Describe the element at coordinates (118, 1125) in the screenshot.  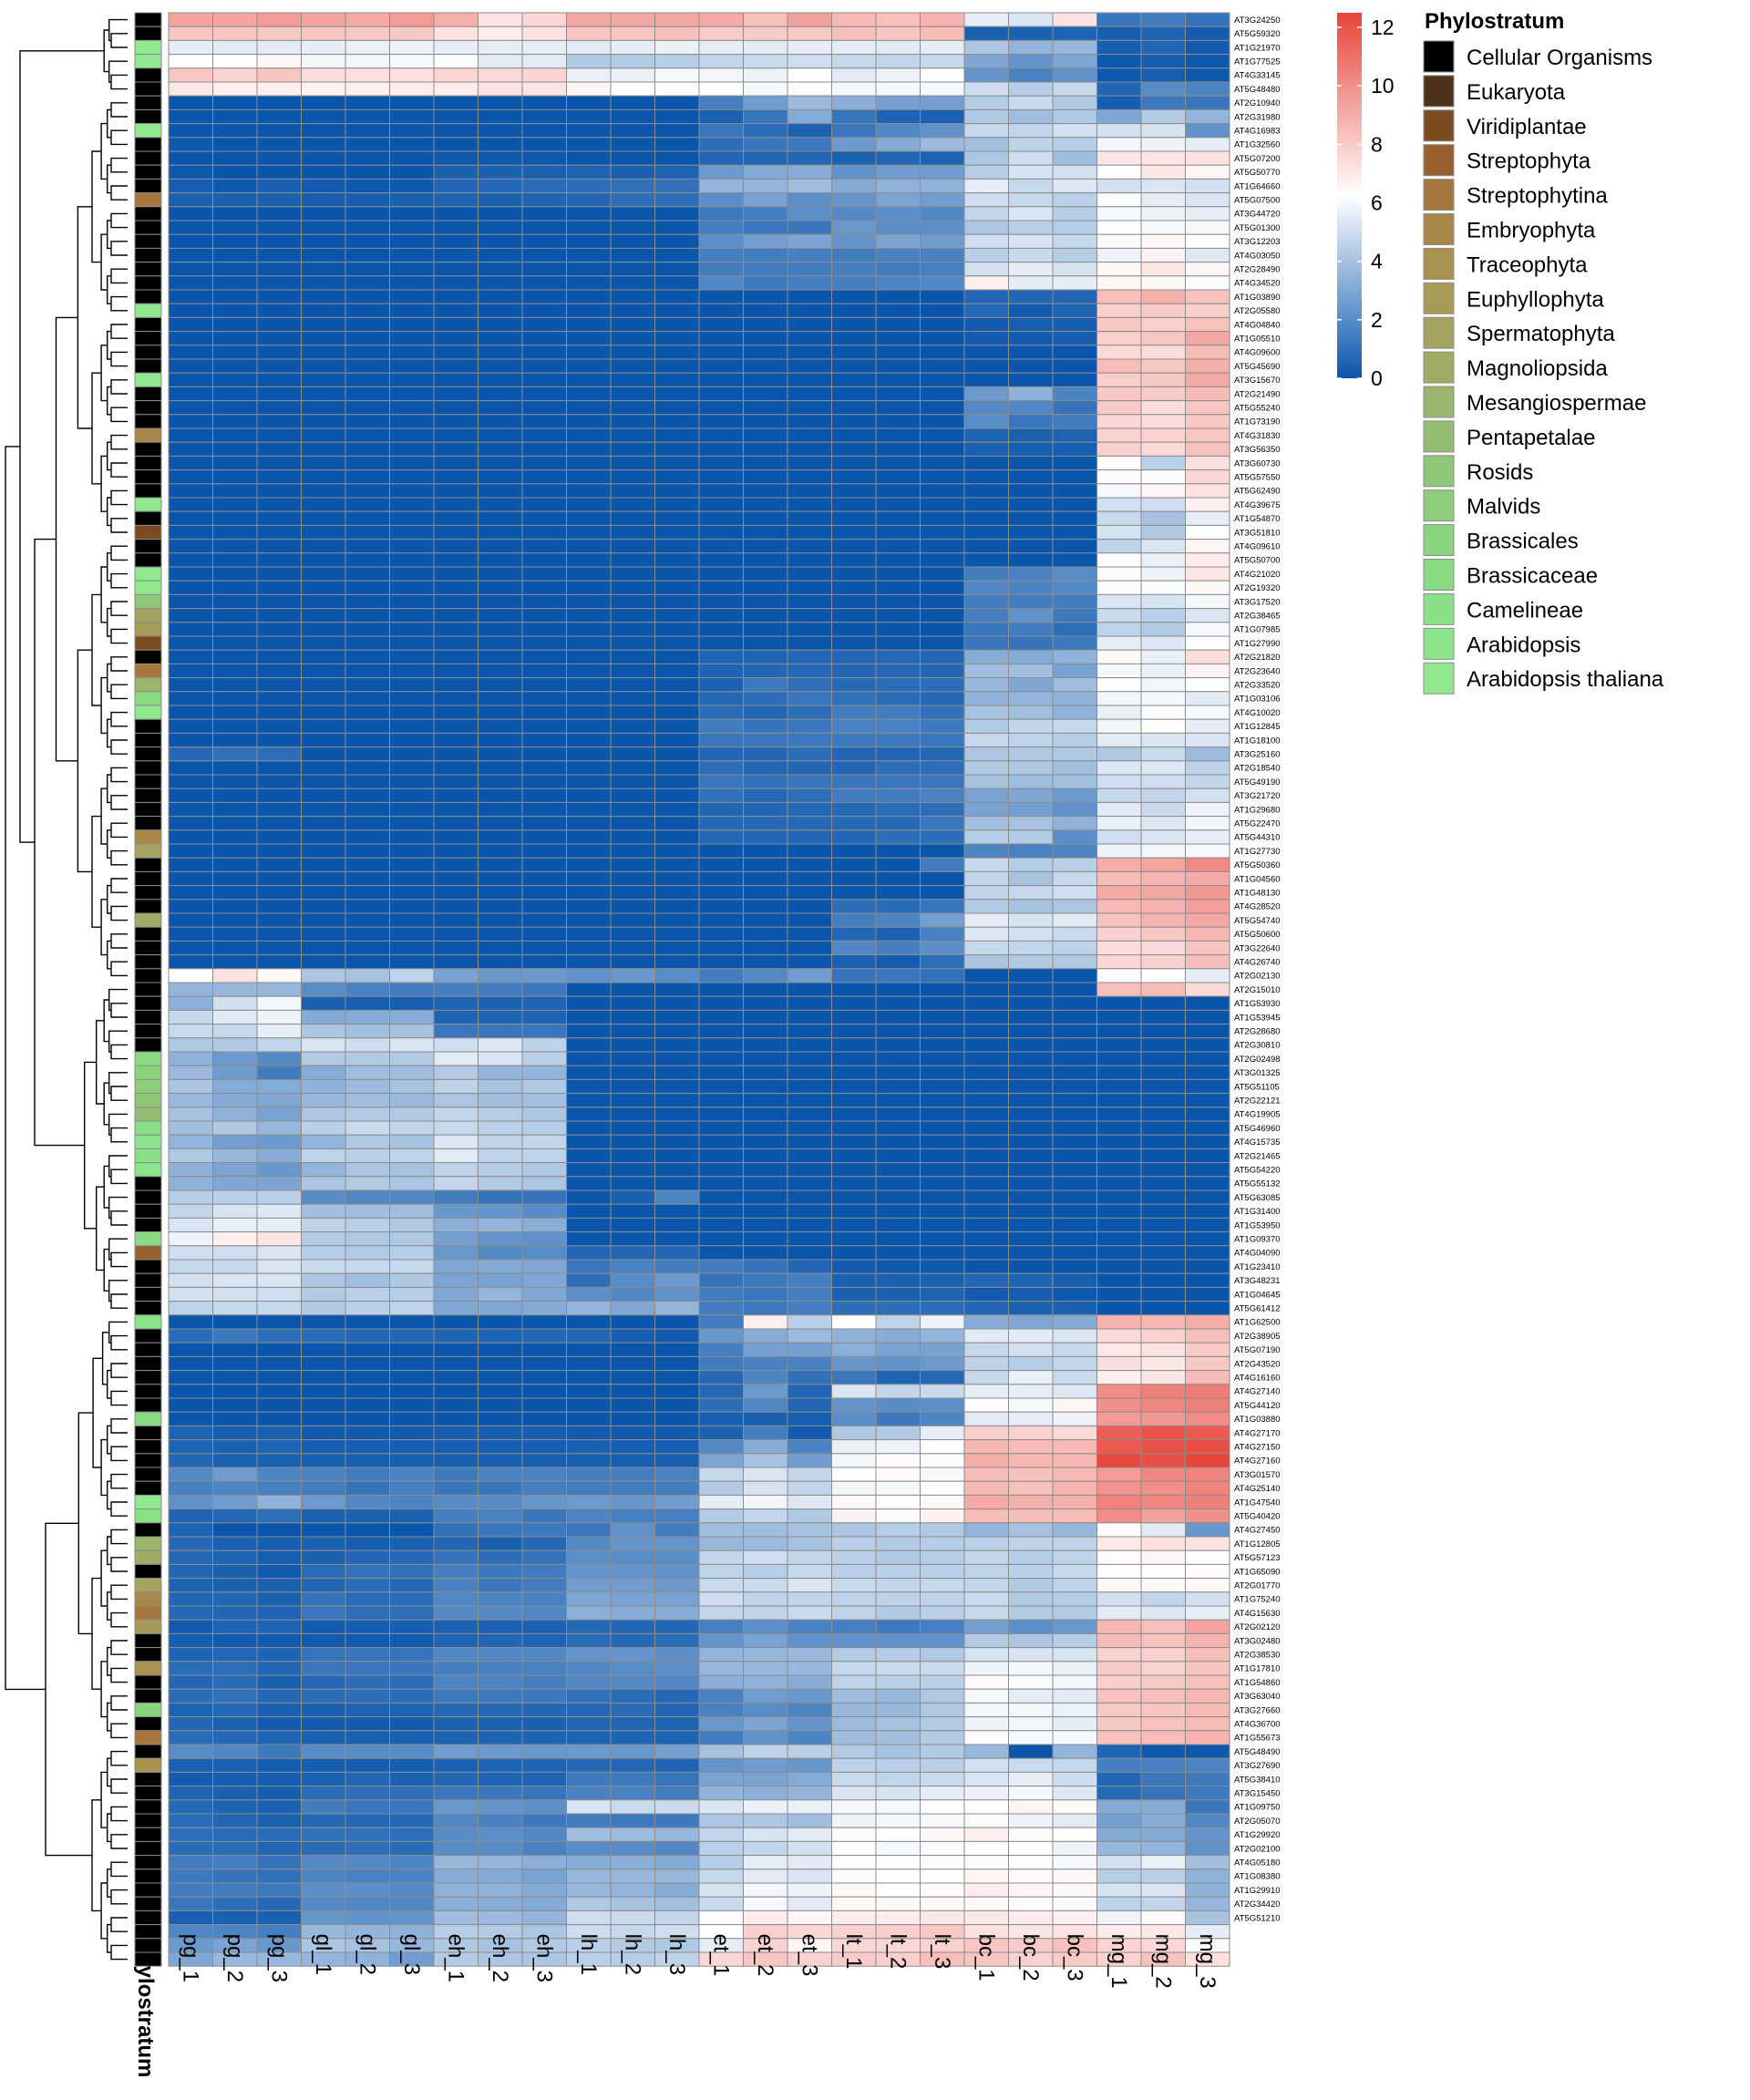
I see `dendrogram-branch` at that location.